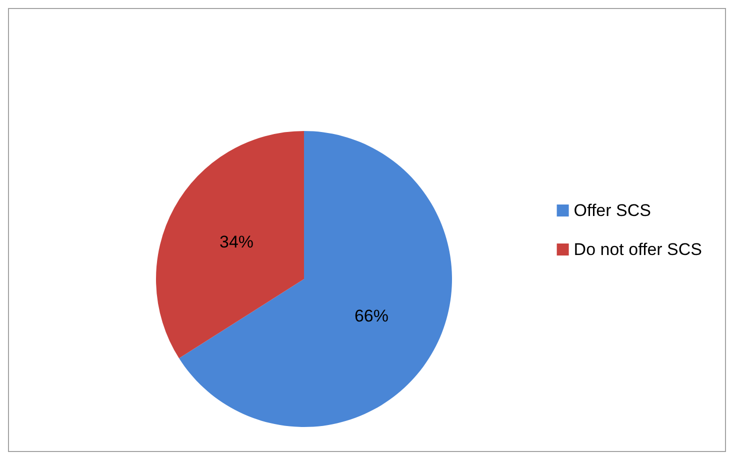 This screenshot has width=736, height=454. I want to click on legend-label: Offer SCS, so click(612, 210).